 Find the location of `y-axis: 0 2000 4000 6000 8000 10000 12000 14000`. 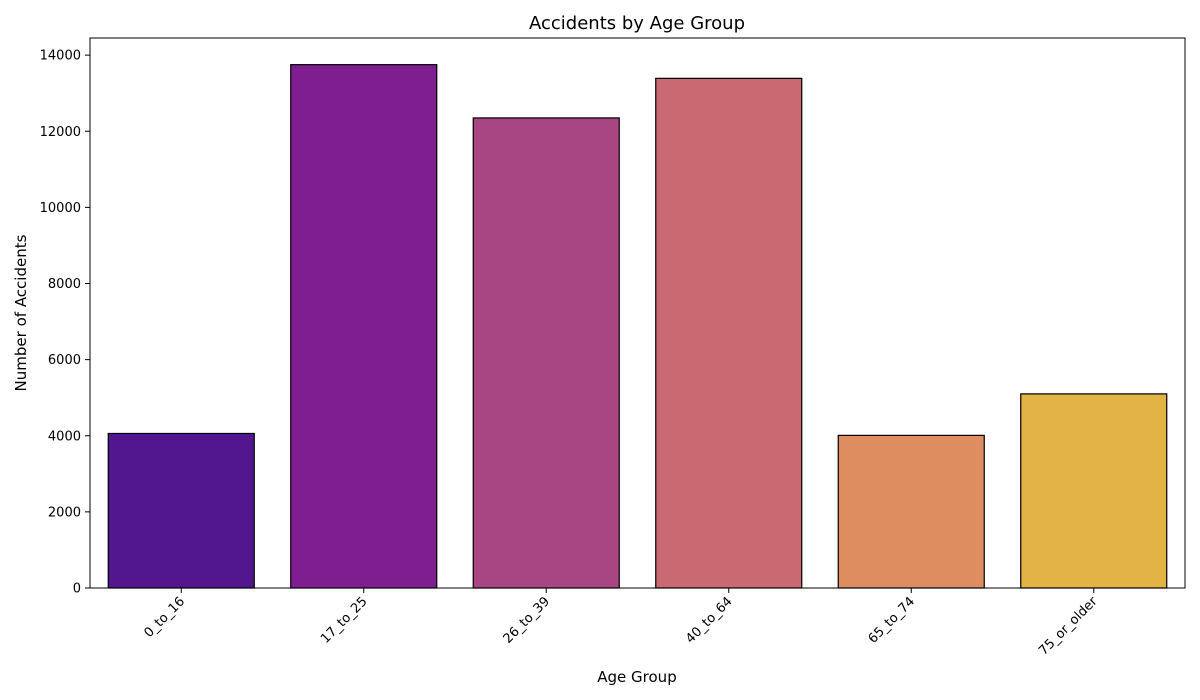

y-axis: 0 2000 4000 6000 8000 10000 12000 14000 is located at coordinates (65, 323).